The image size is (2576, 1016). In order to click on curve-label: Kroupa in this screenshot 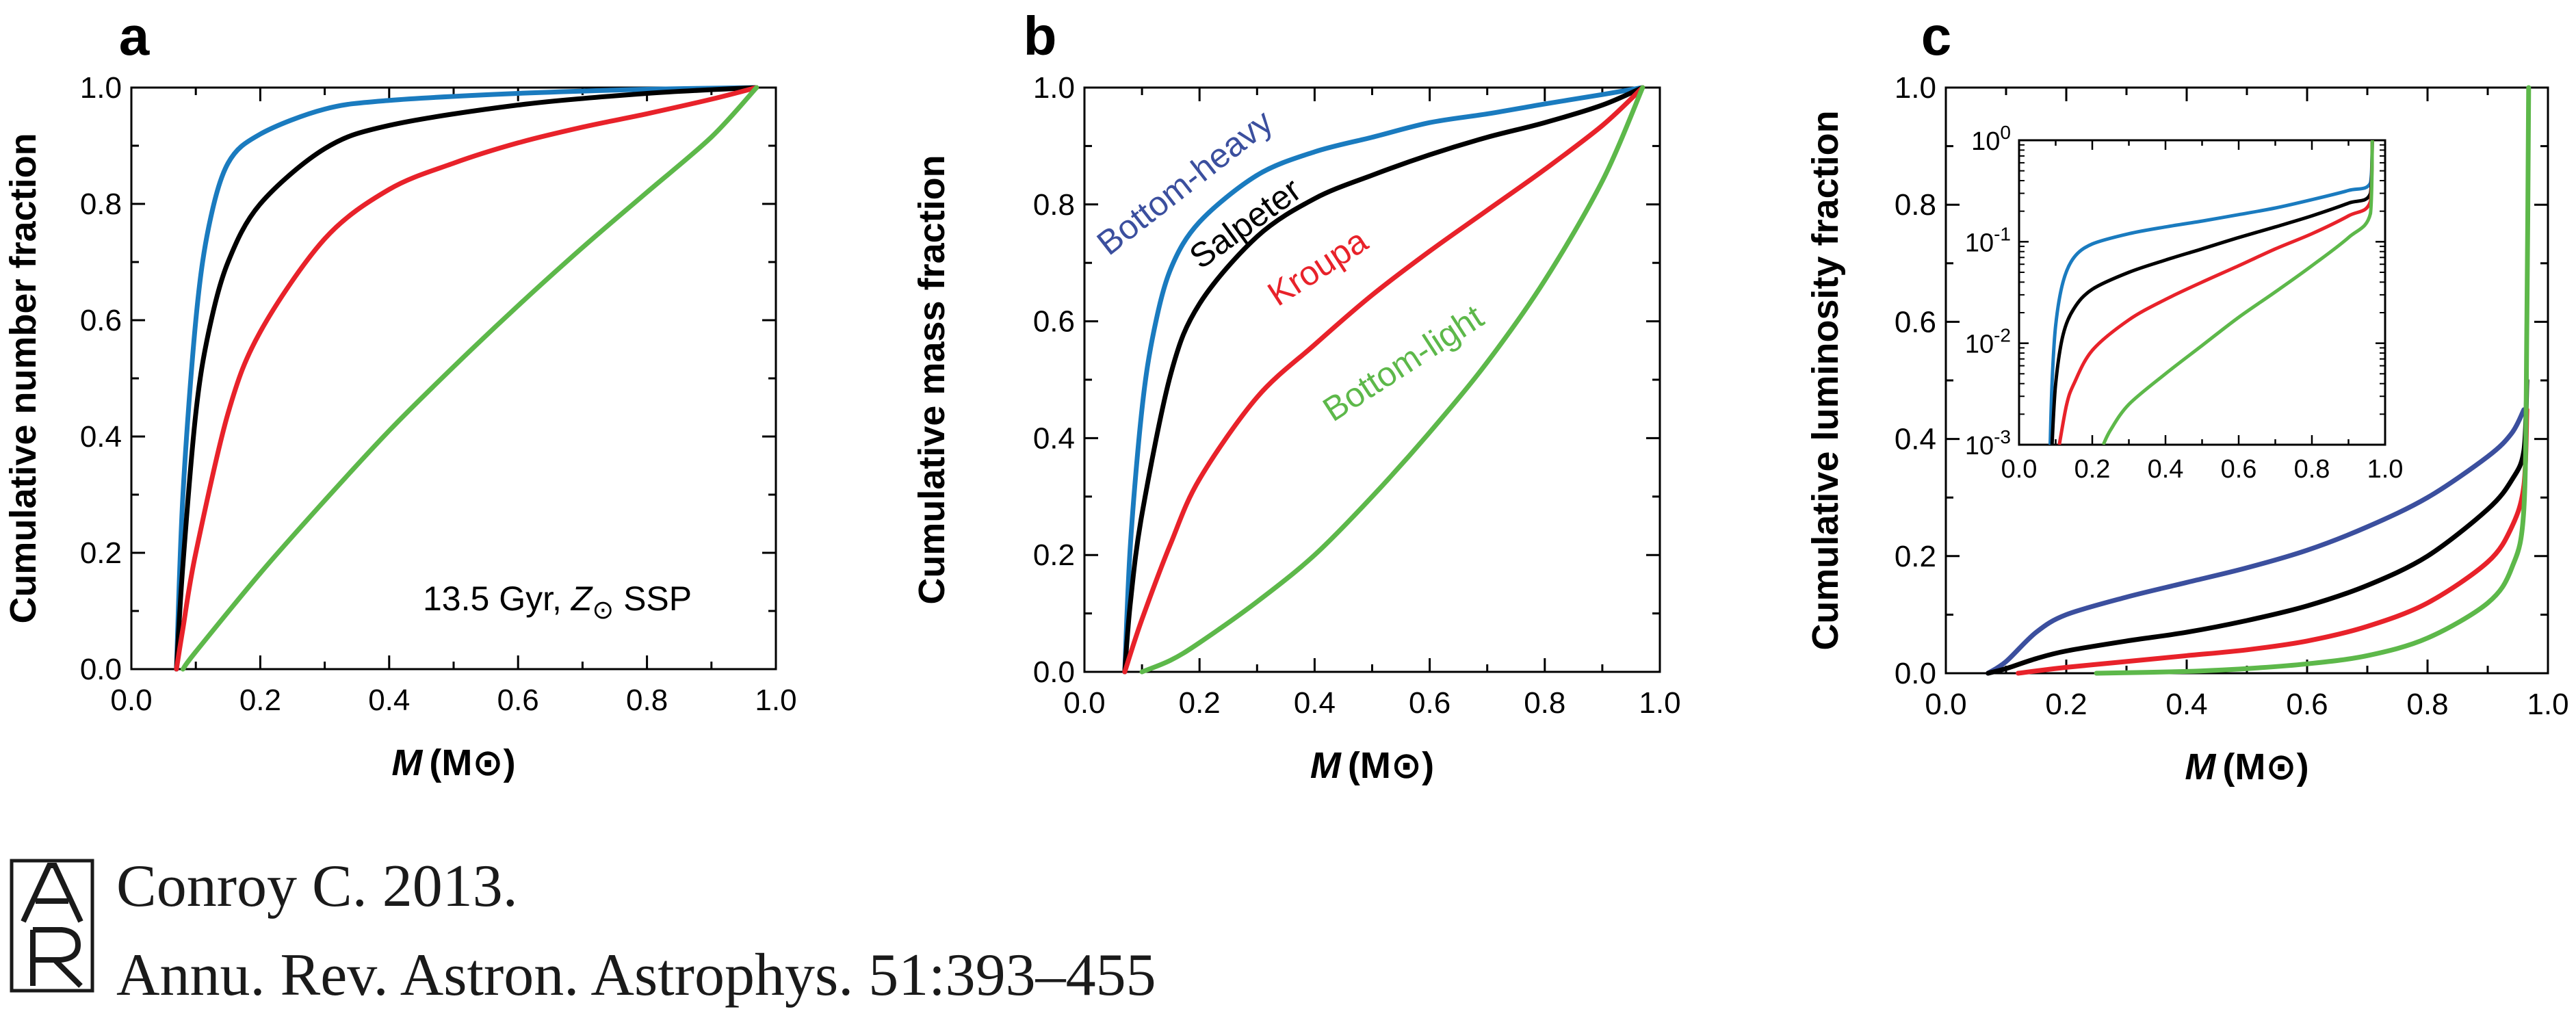, I will do `click(1318, 267)`.